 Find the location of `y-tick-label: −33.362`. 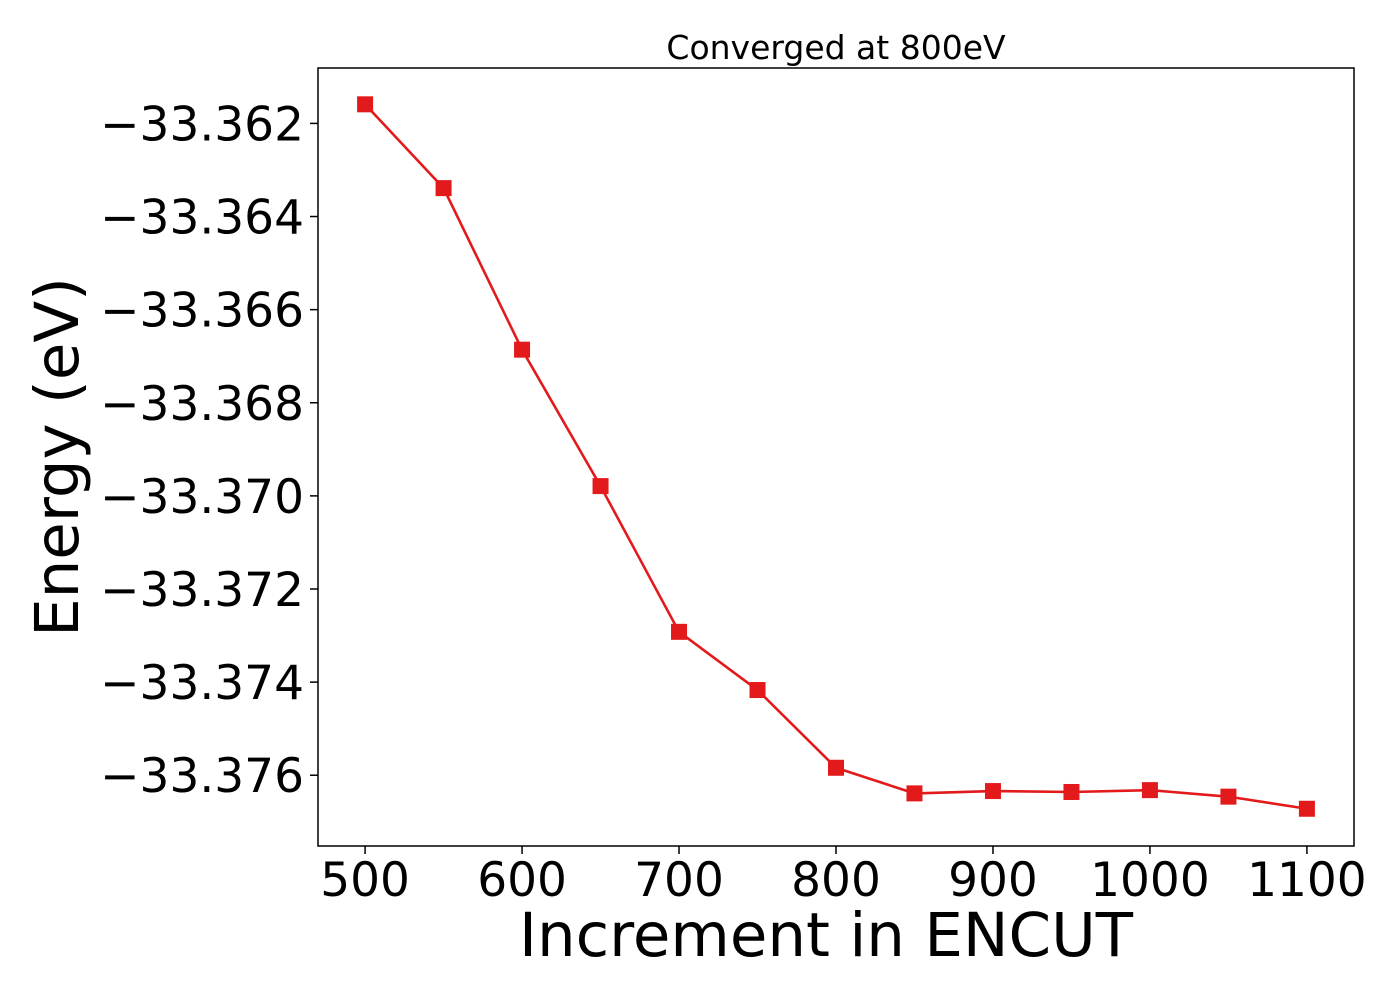

y-tick-label: −33.362 is located at coordinates (202, 124).